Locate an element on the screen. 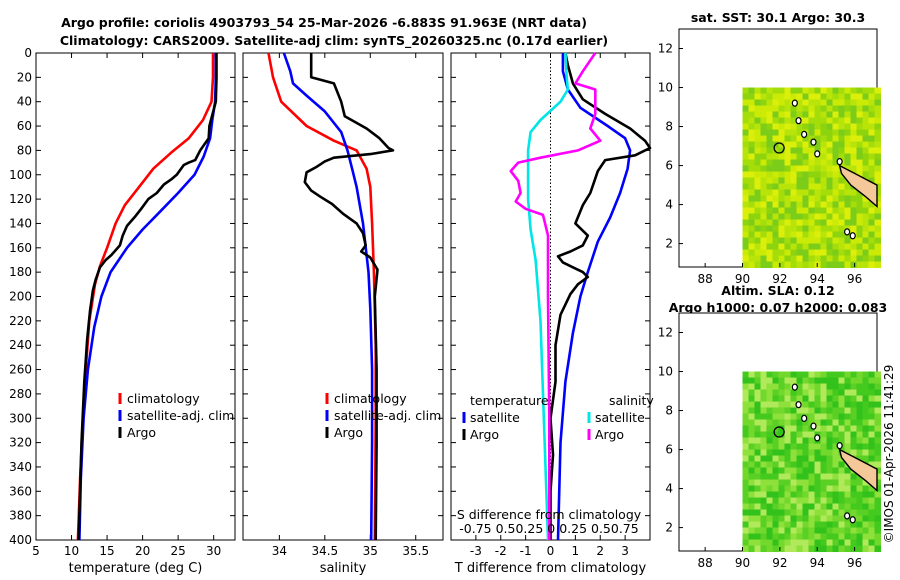 This screenshot has width=900, height=580. sst_map-ytick-label: 4 is located at coordinates (669, 205).